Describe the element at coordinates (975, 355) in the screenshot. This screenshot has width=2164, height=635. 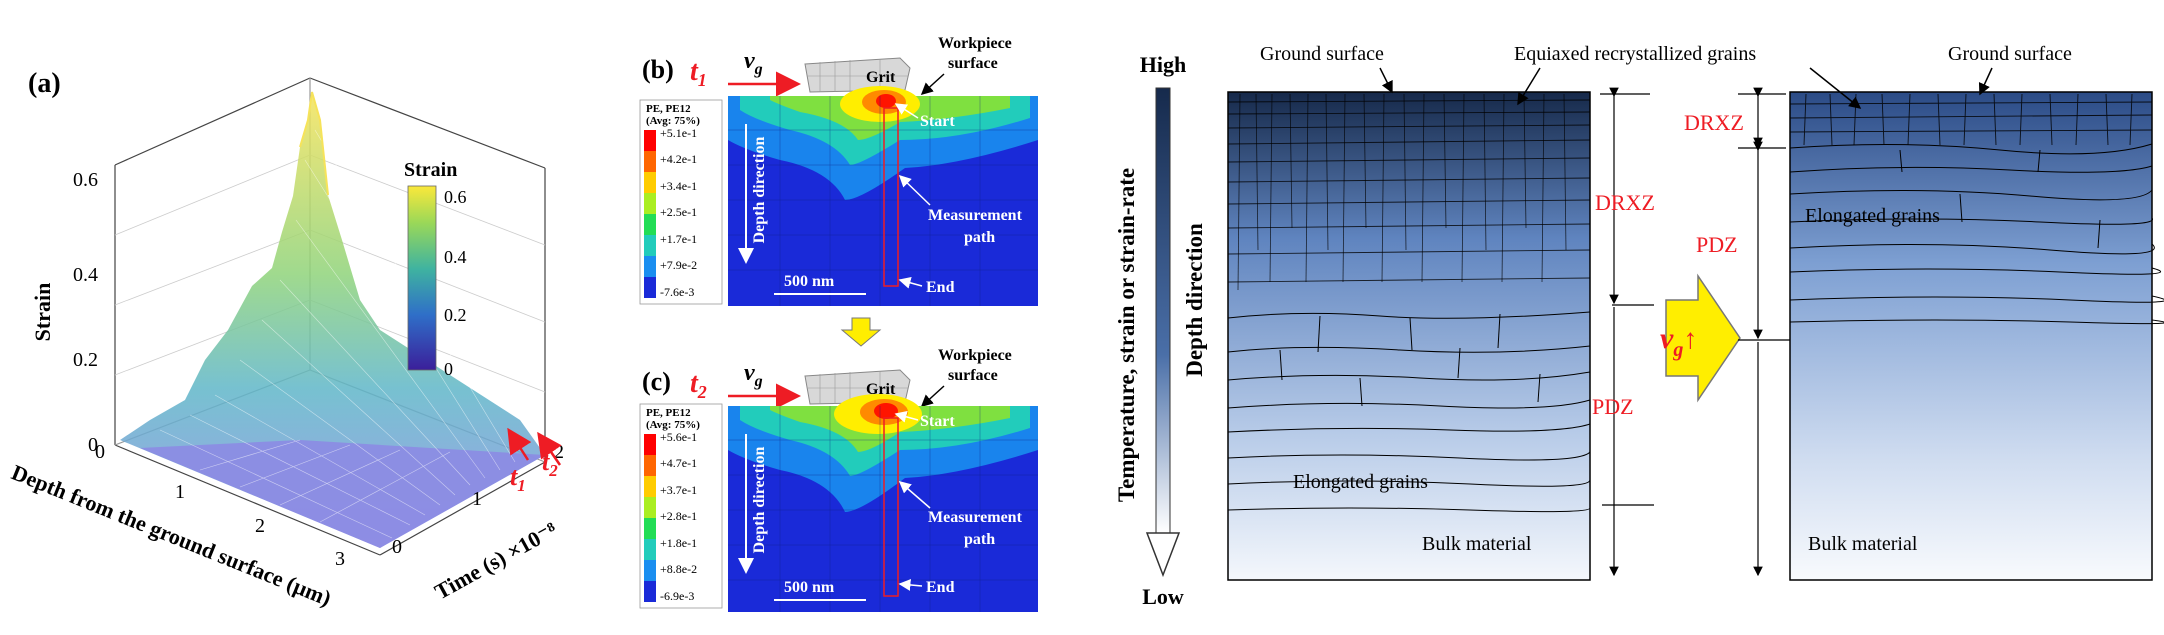
I see `panel-c-workpiece: Workpiece` at that location.